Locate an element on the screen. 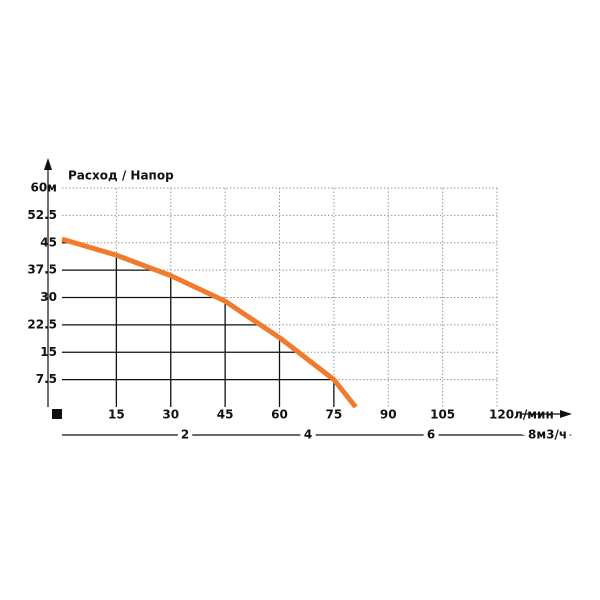 The width and height of the screenshot is (600, 600). x-tick-label: 45 is located at coordinates (225, 415).